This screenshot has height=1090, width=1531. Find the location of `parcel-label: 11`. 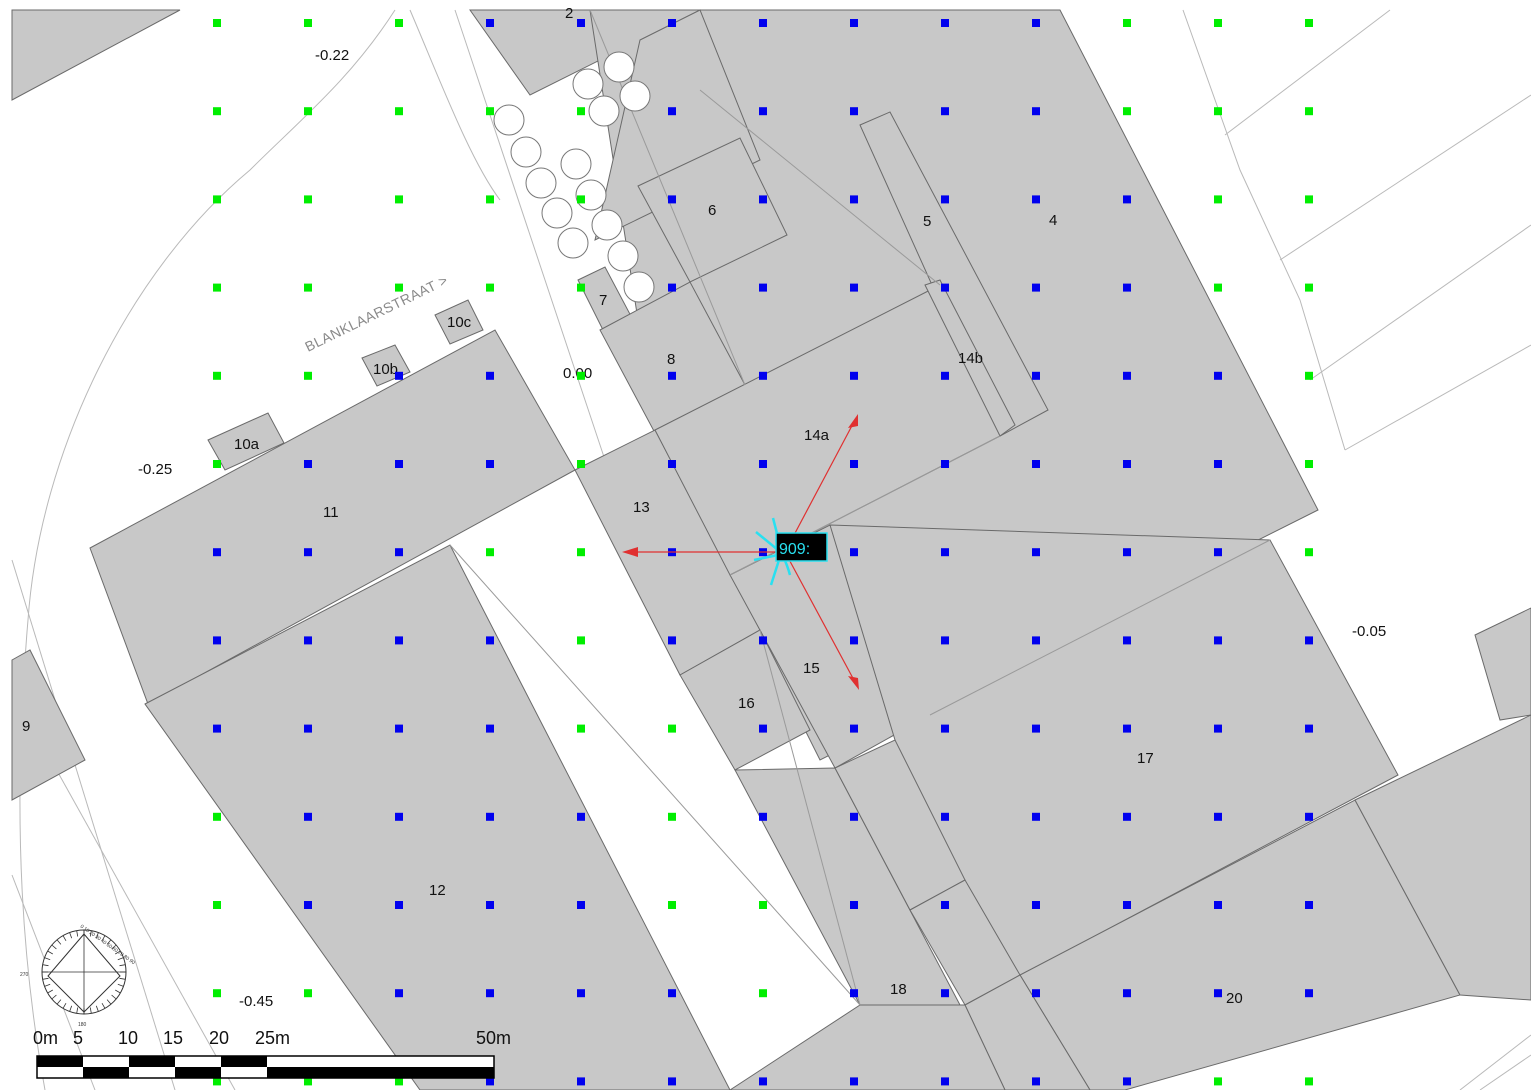

parcel-label: 11 is located at coordinates (331, 512).